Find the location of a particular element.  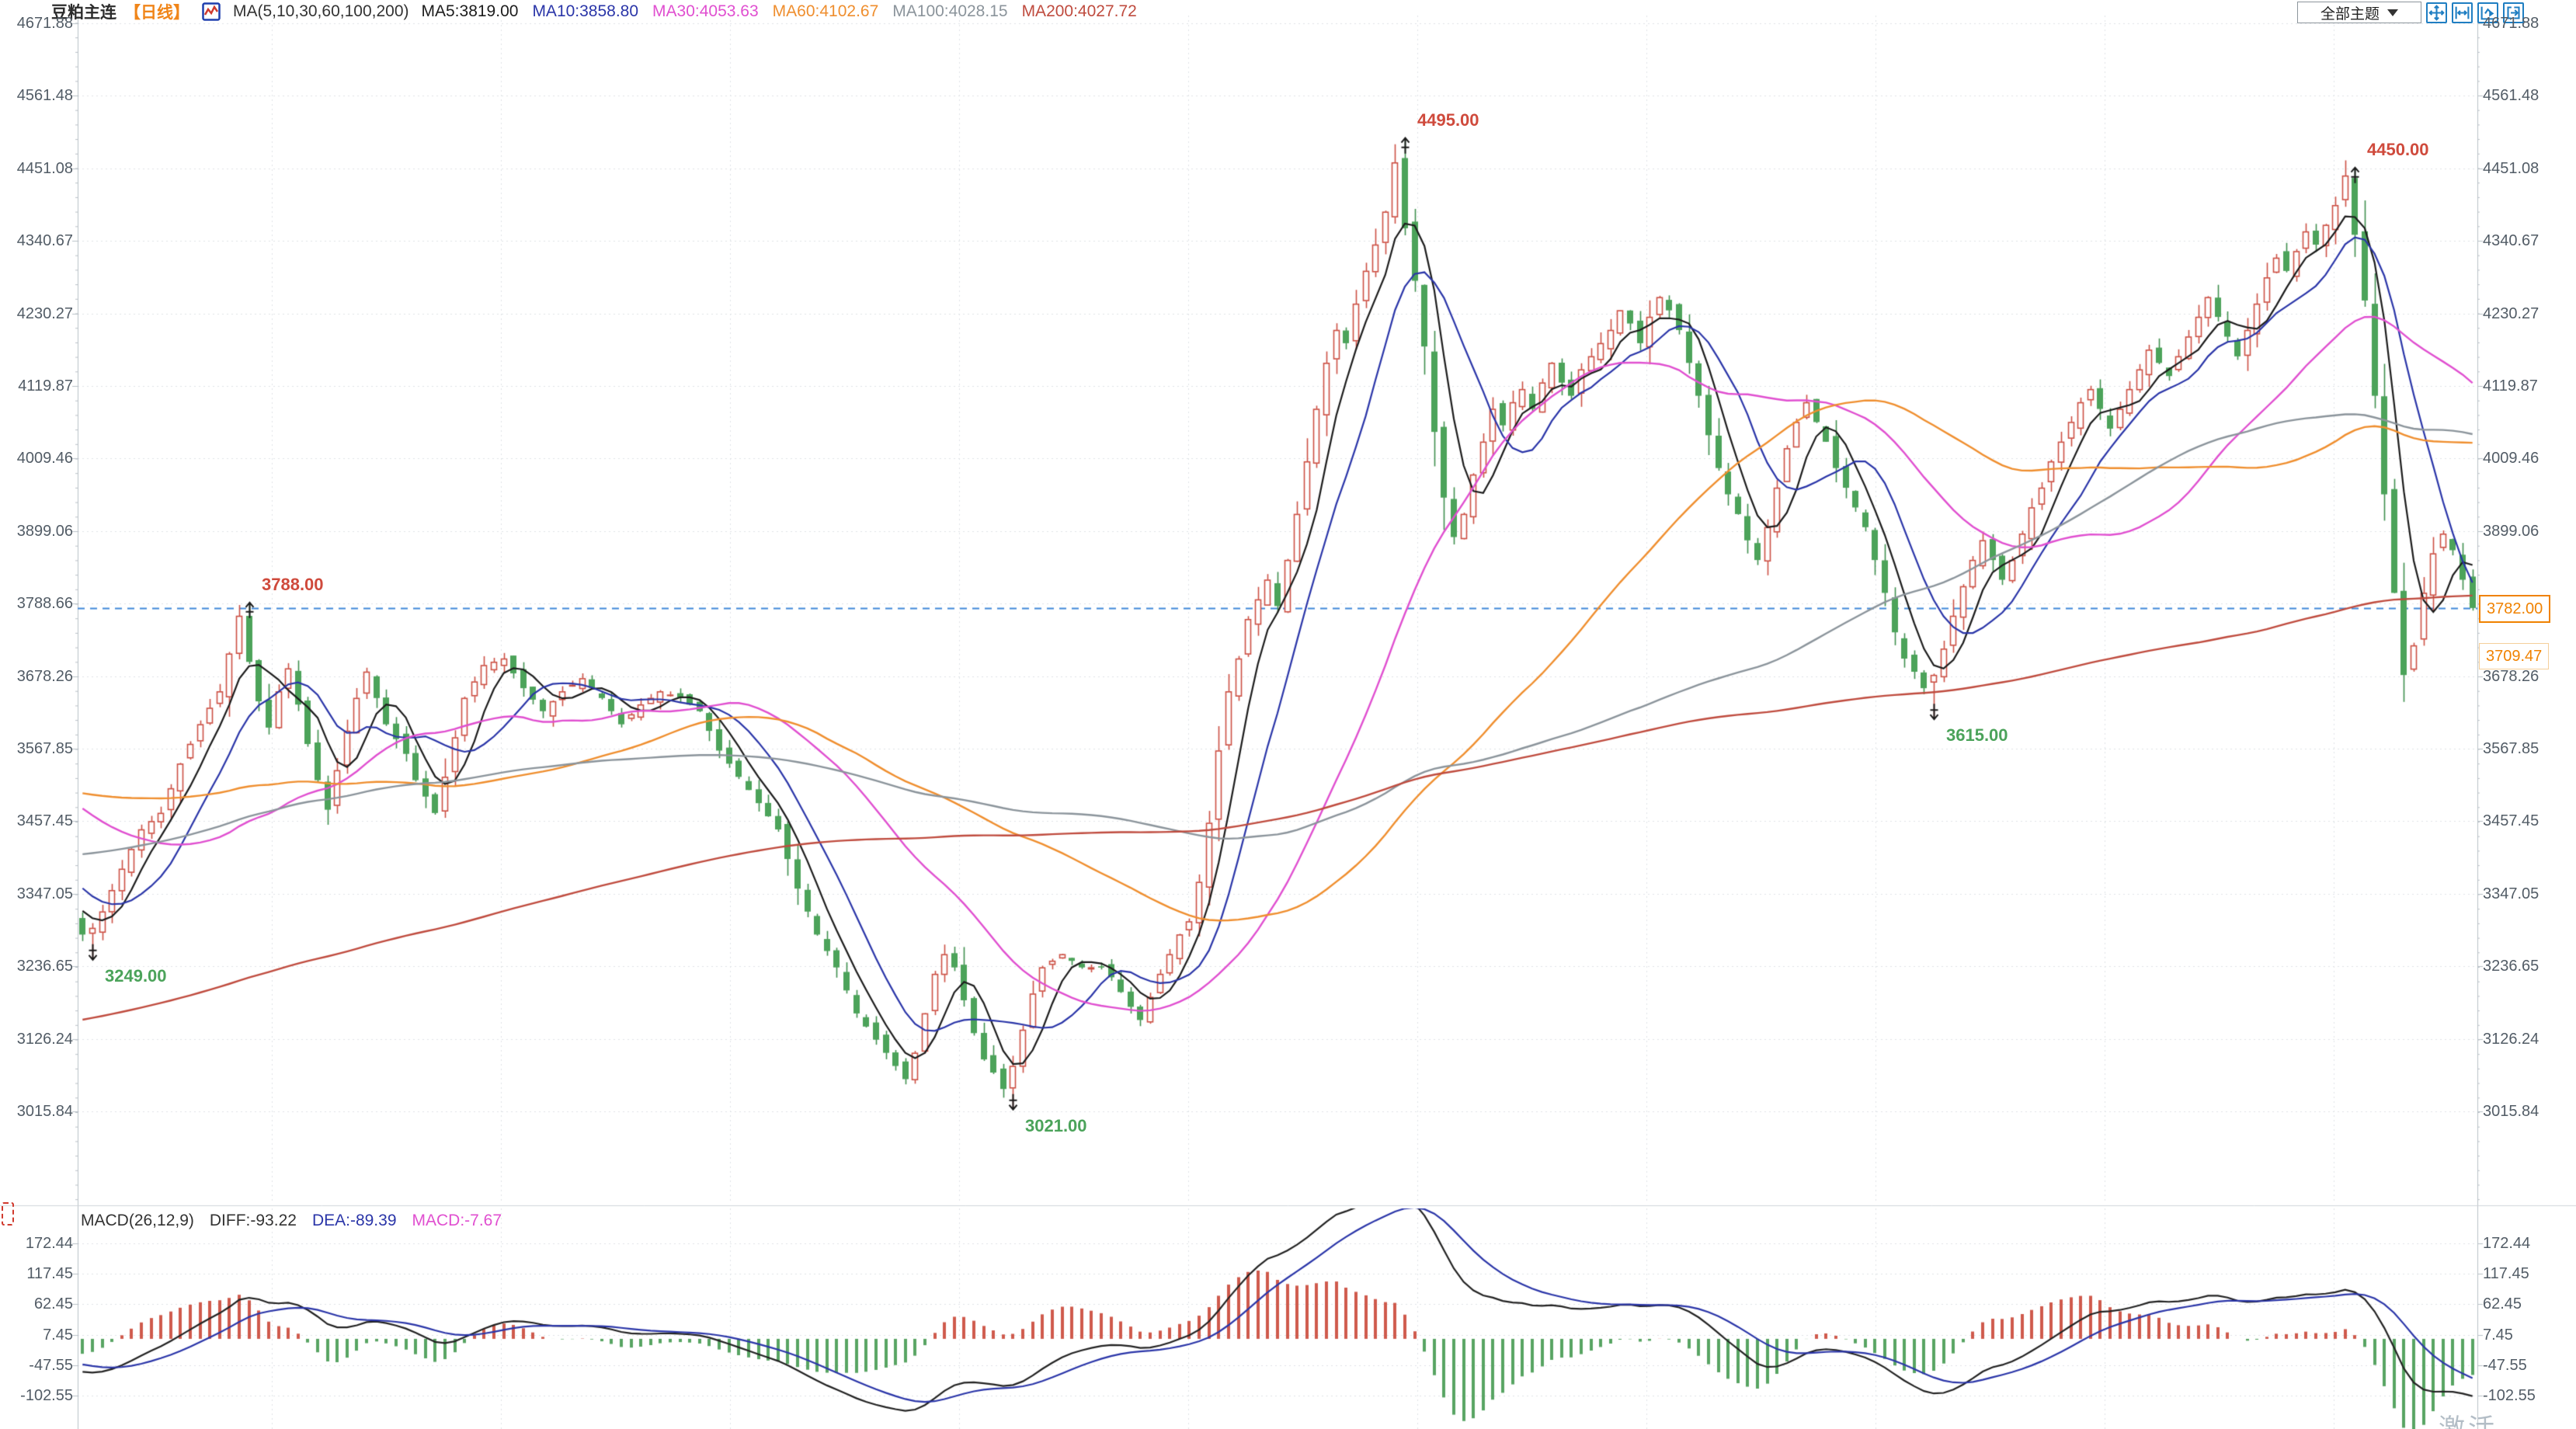

price-axis-tick-right: 4561.48 is located at coordinates (2511, 95).